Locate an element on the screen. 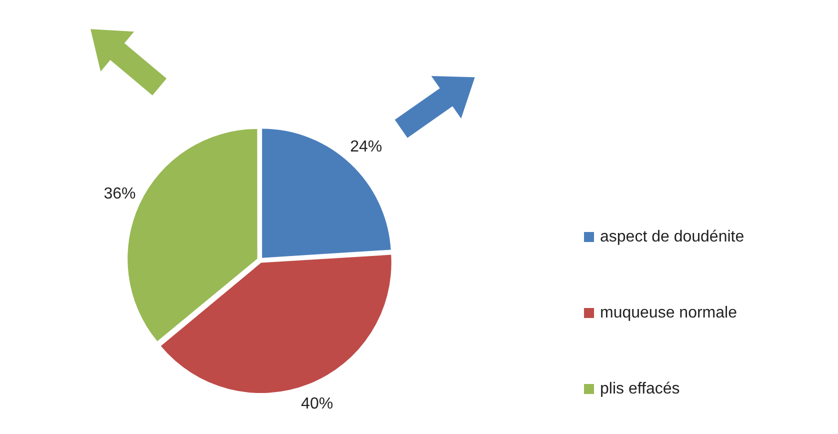  legend-label: muqueuse normale is located at coordinates (669, 313).